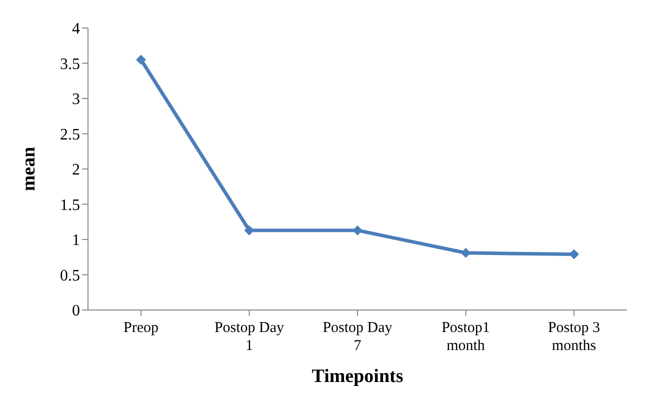 The width and height of the screenshot is (647, 408). Describe the element at coordinates (357, 337) in the screenshot. I see `x-tick-label: Postop Day 7` at that location.